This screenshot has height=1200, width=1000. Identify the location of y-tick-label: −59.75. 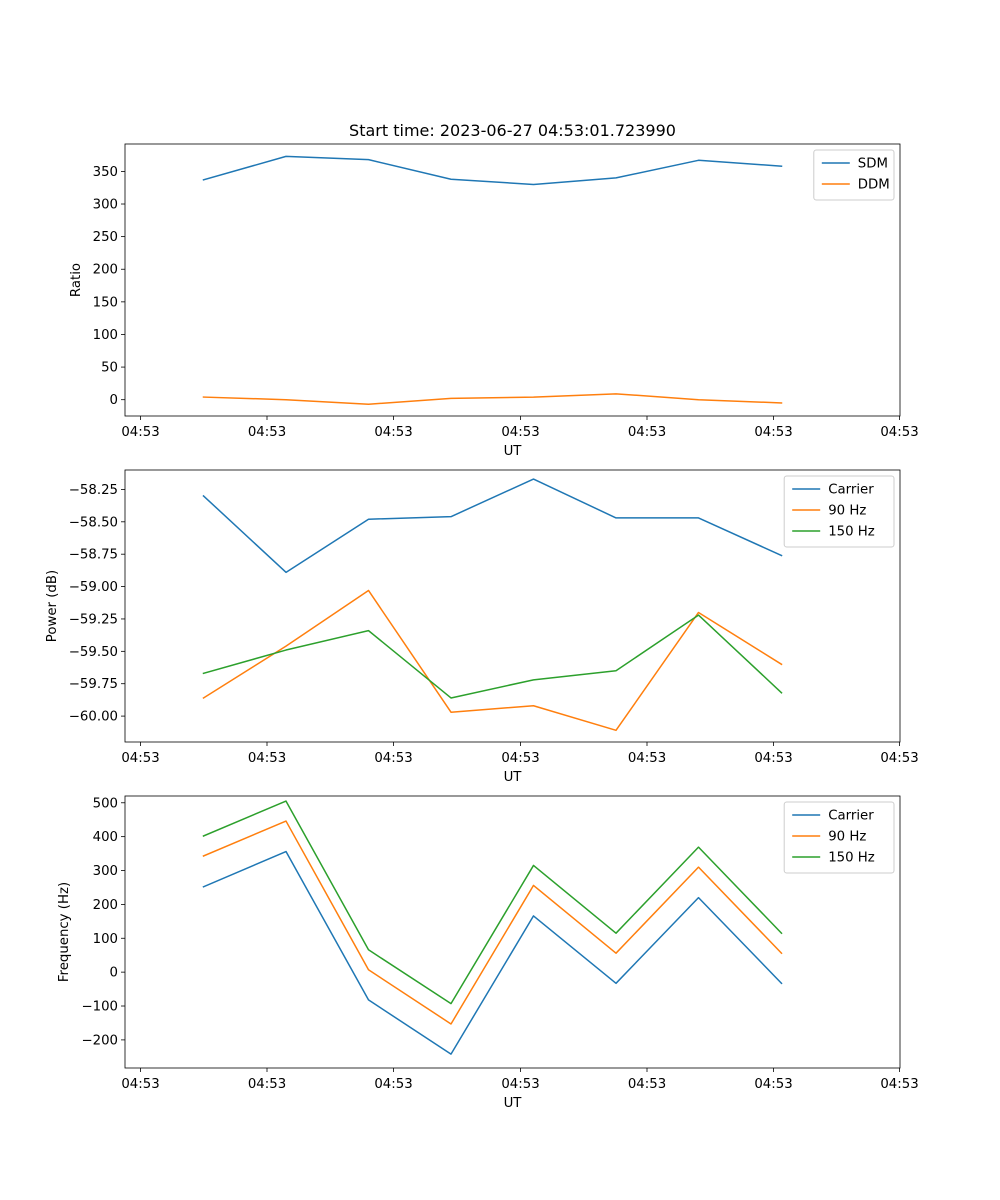
(93, 684).